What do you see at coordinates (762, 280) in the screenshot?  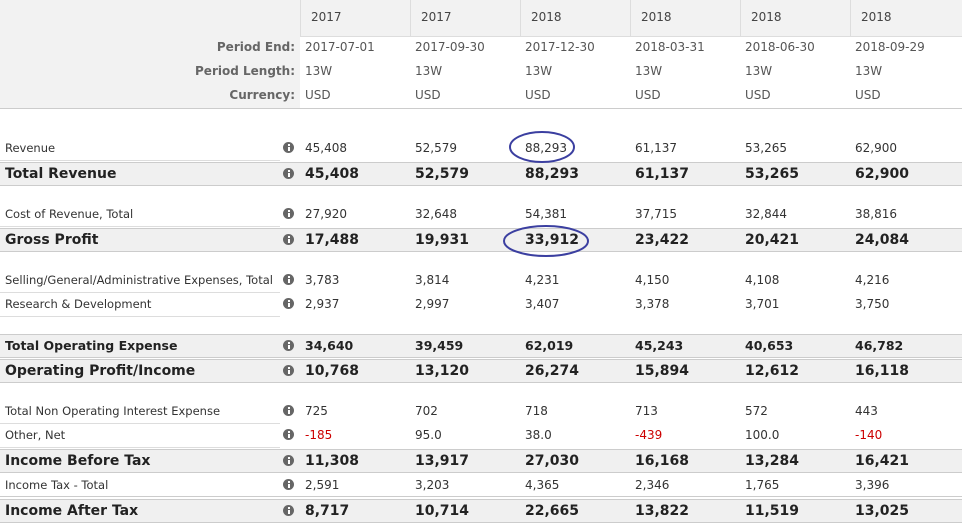 I see `cell-value: 4,108` at bounding box center [762, 280].